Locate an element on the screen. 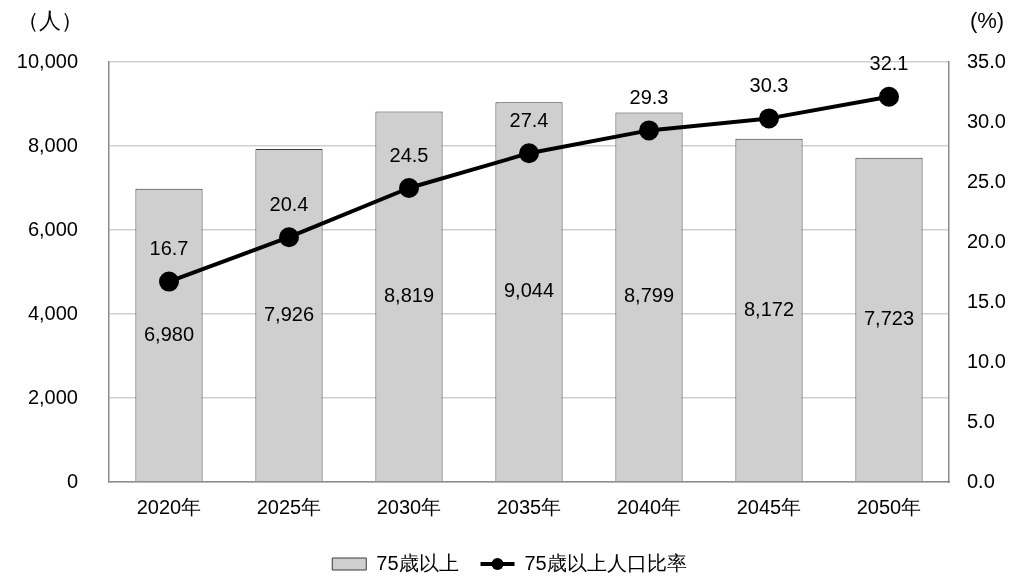 The height and width of the screenshot is (584, 1019). data-label: 20.4 is located at coordinates (289, 203).